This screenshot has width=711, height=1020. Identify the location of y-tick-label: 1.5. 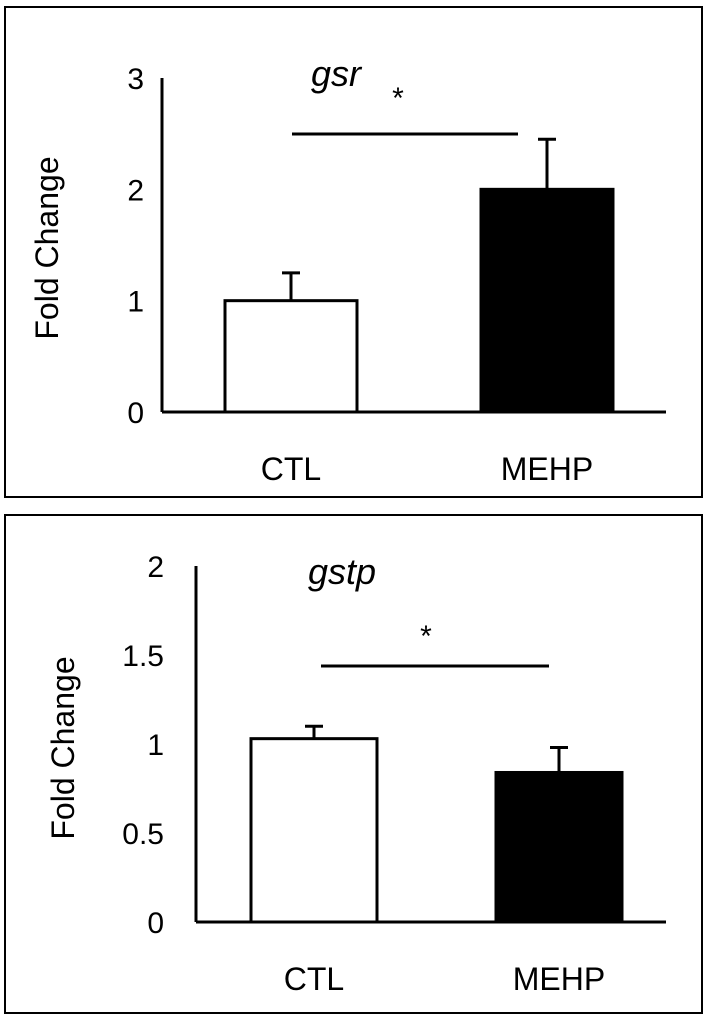
(143, 656).